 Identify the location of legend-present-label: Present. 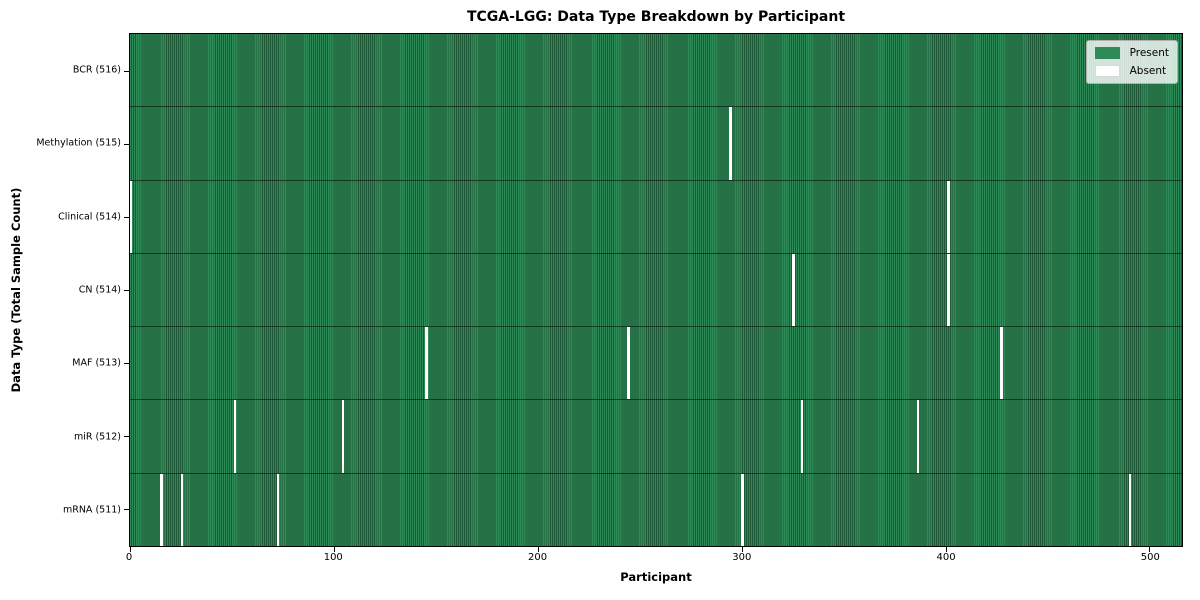
(1149, 53).